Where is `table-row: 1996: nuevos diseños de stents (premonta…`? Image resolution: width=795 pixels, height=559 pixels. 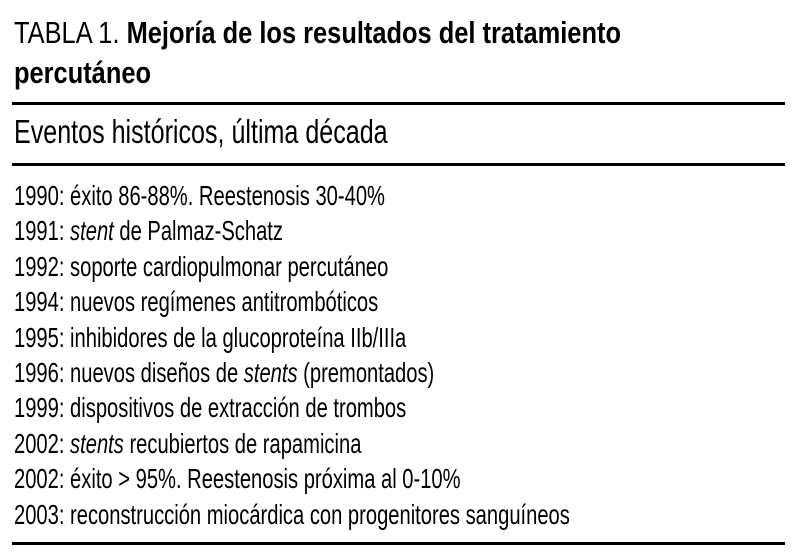
table-row: 1996: nuevos diseños de stents (premonta… is located at coordinates (292, 372).